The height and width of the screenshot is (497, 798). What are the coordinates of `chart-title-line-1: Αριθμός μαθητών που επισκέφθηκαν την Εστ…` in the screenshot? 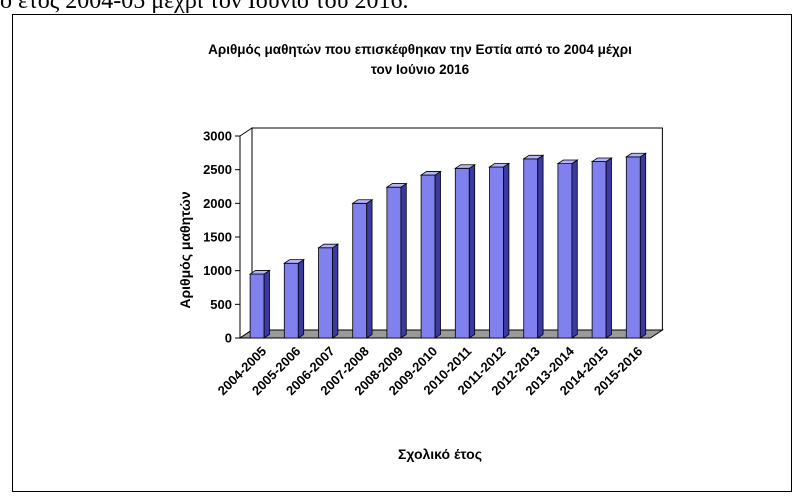 It's located at (420, 49).